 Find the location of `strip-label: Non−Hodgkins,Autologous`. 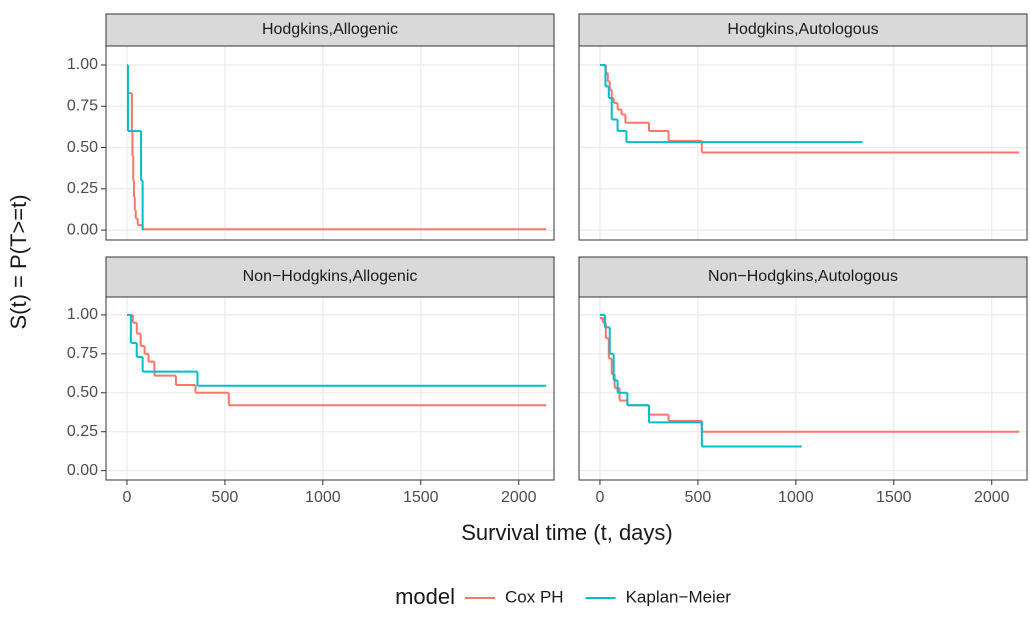

strip-label: Non−Hodgkins,Autologous is located at coordinates (803, 276).